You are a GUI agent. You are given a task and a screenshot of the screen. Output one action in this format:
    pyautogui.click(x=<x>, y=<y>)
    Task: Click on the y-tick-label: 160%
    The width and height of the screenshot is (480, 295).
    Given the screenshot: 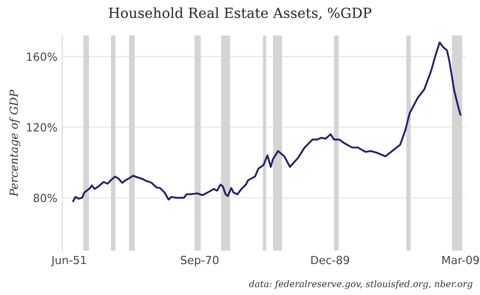 What is the action you would take?
    pyautogui.click(x=41, y=56)
    